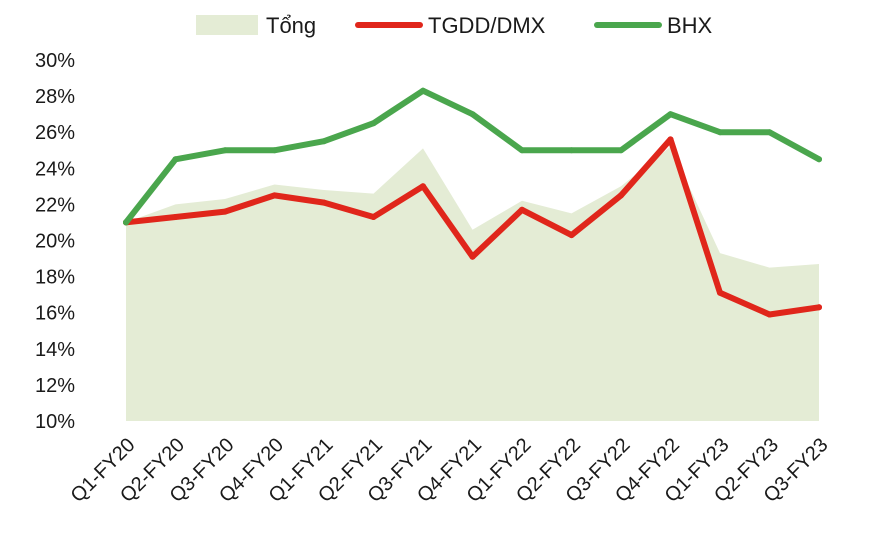  Describe the element at coordinates (487, 25) in the screenshot. I see `legend-label: TGDD/DMX` at that location.